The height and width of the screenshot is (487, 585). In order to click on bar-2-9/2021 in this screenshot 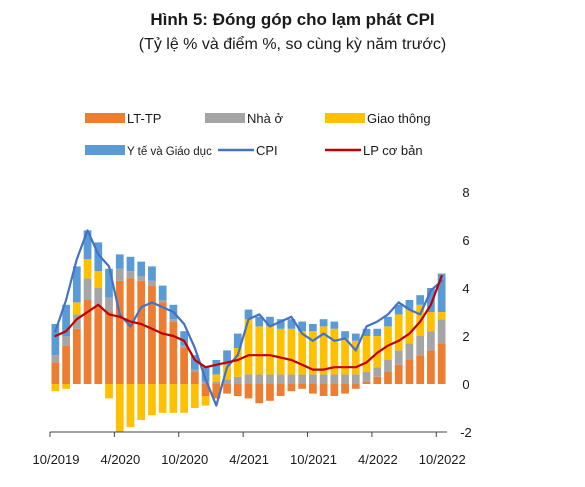, I will do `click(302, 379)`.